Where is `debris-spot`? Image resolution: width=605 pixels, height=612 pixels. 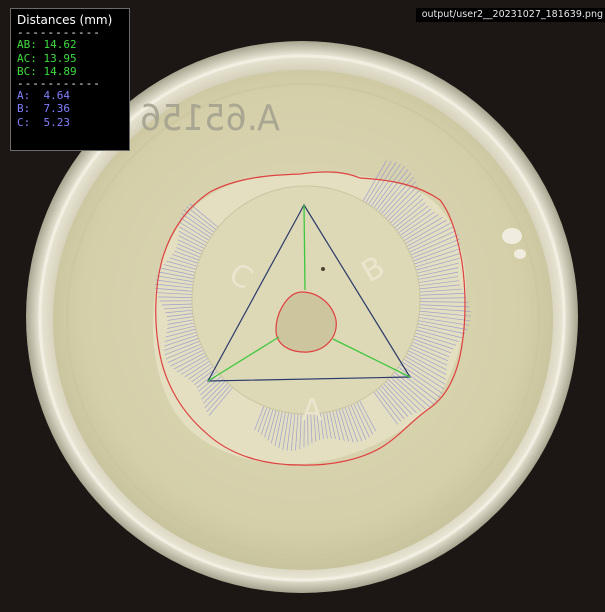
debris-spot is located at coordinates (323, 269).